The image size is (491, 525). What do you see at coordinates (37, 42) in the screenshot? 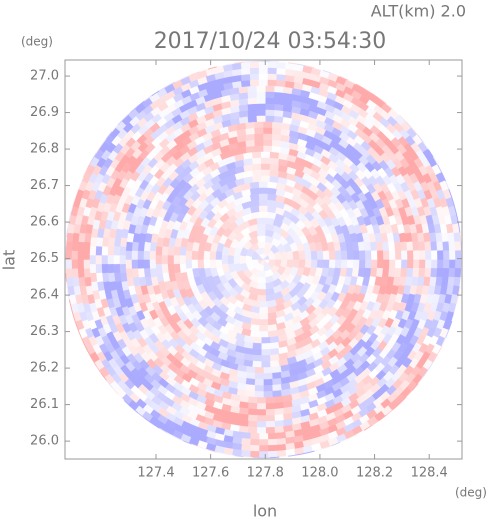
I see `y-unit: (deg)` at bounding box center [37, 42].